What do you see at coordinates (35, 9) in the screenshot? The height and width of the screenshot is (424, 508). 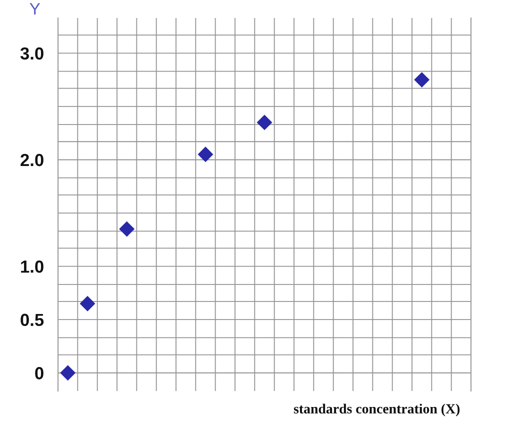 I see `y-axis-title: Y` at bounding box center [35, 9].